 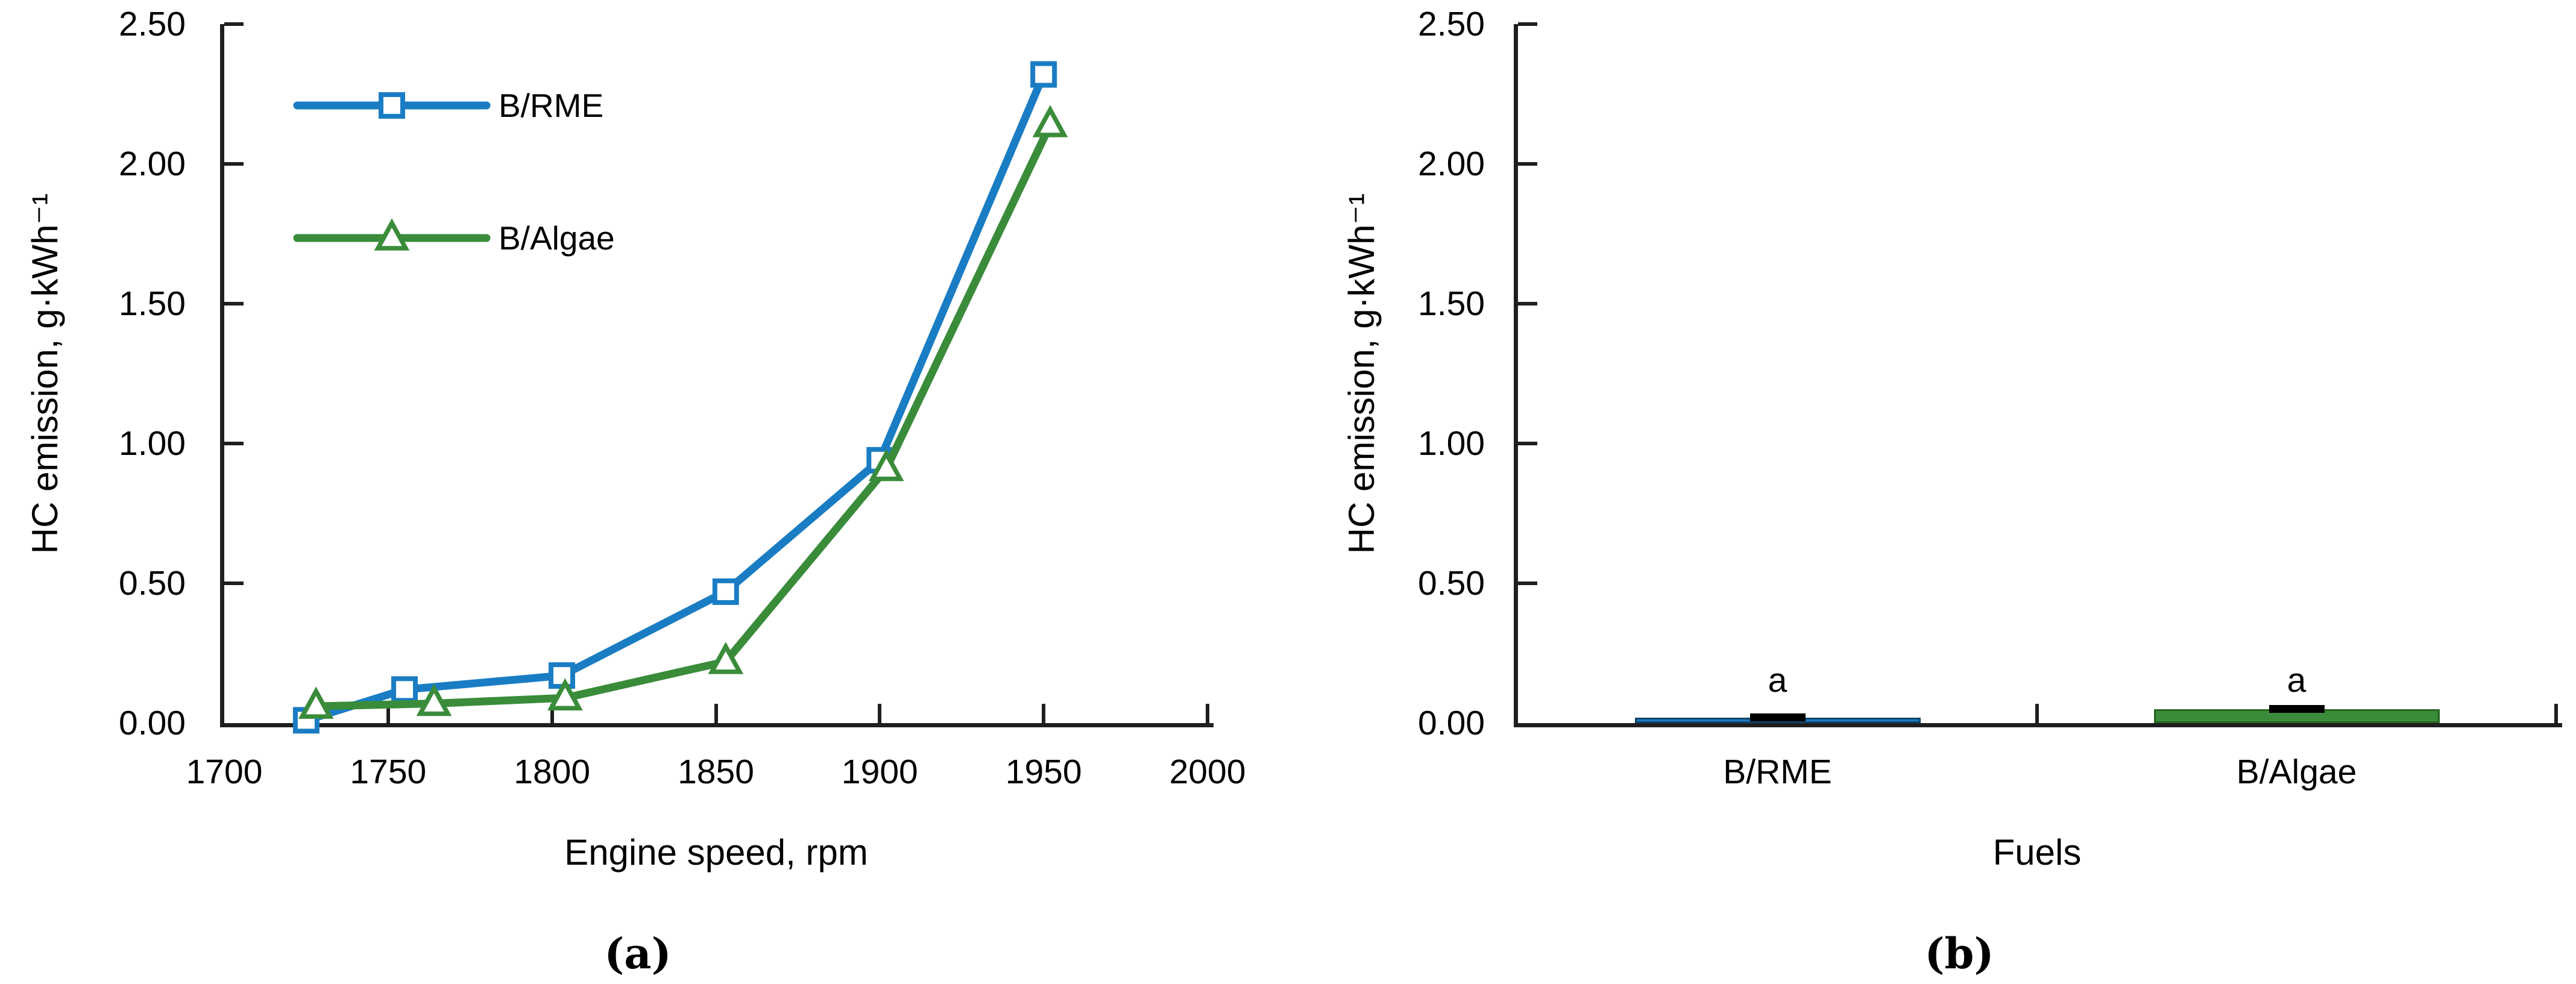 What do you see at coordinates (1207, 772) in the screenshot?
I see `x-tick-label: 2000` at bounding box center [1207, 772].